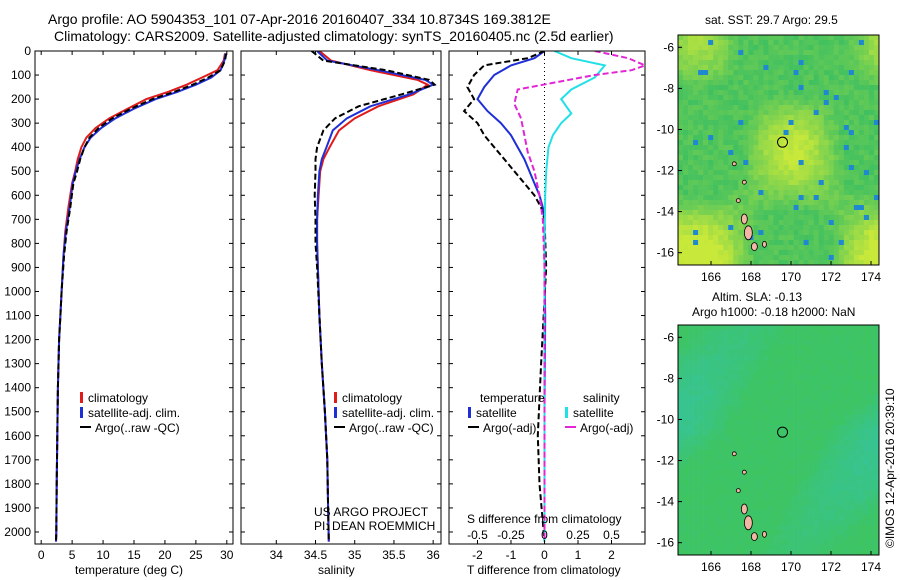 The image size is (900, 580). Describe the element at coordinates (890, 468) in the screenshot. I see `imos-credit: ©IMOS 12-Apr-2016 20:39:10` at that location.